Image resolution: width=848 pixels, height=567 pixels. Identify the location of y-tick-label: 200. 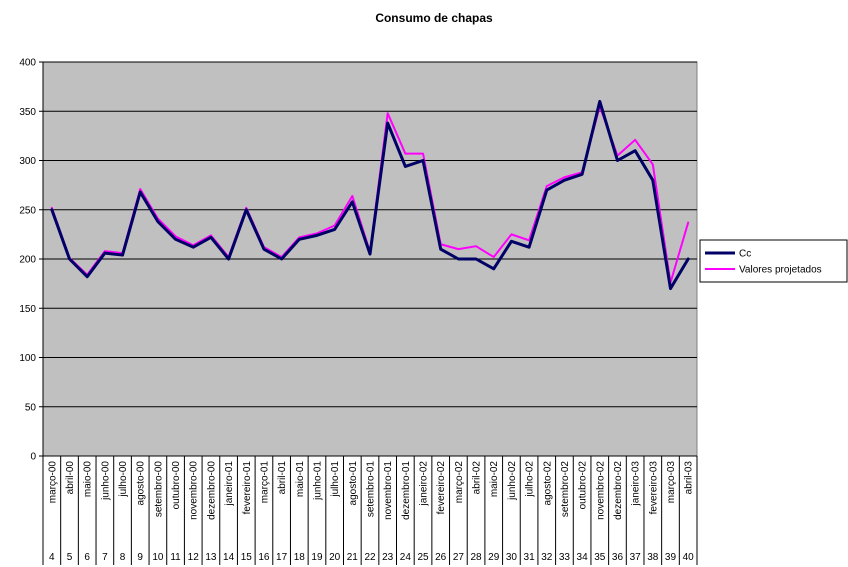
(27, 260).